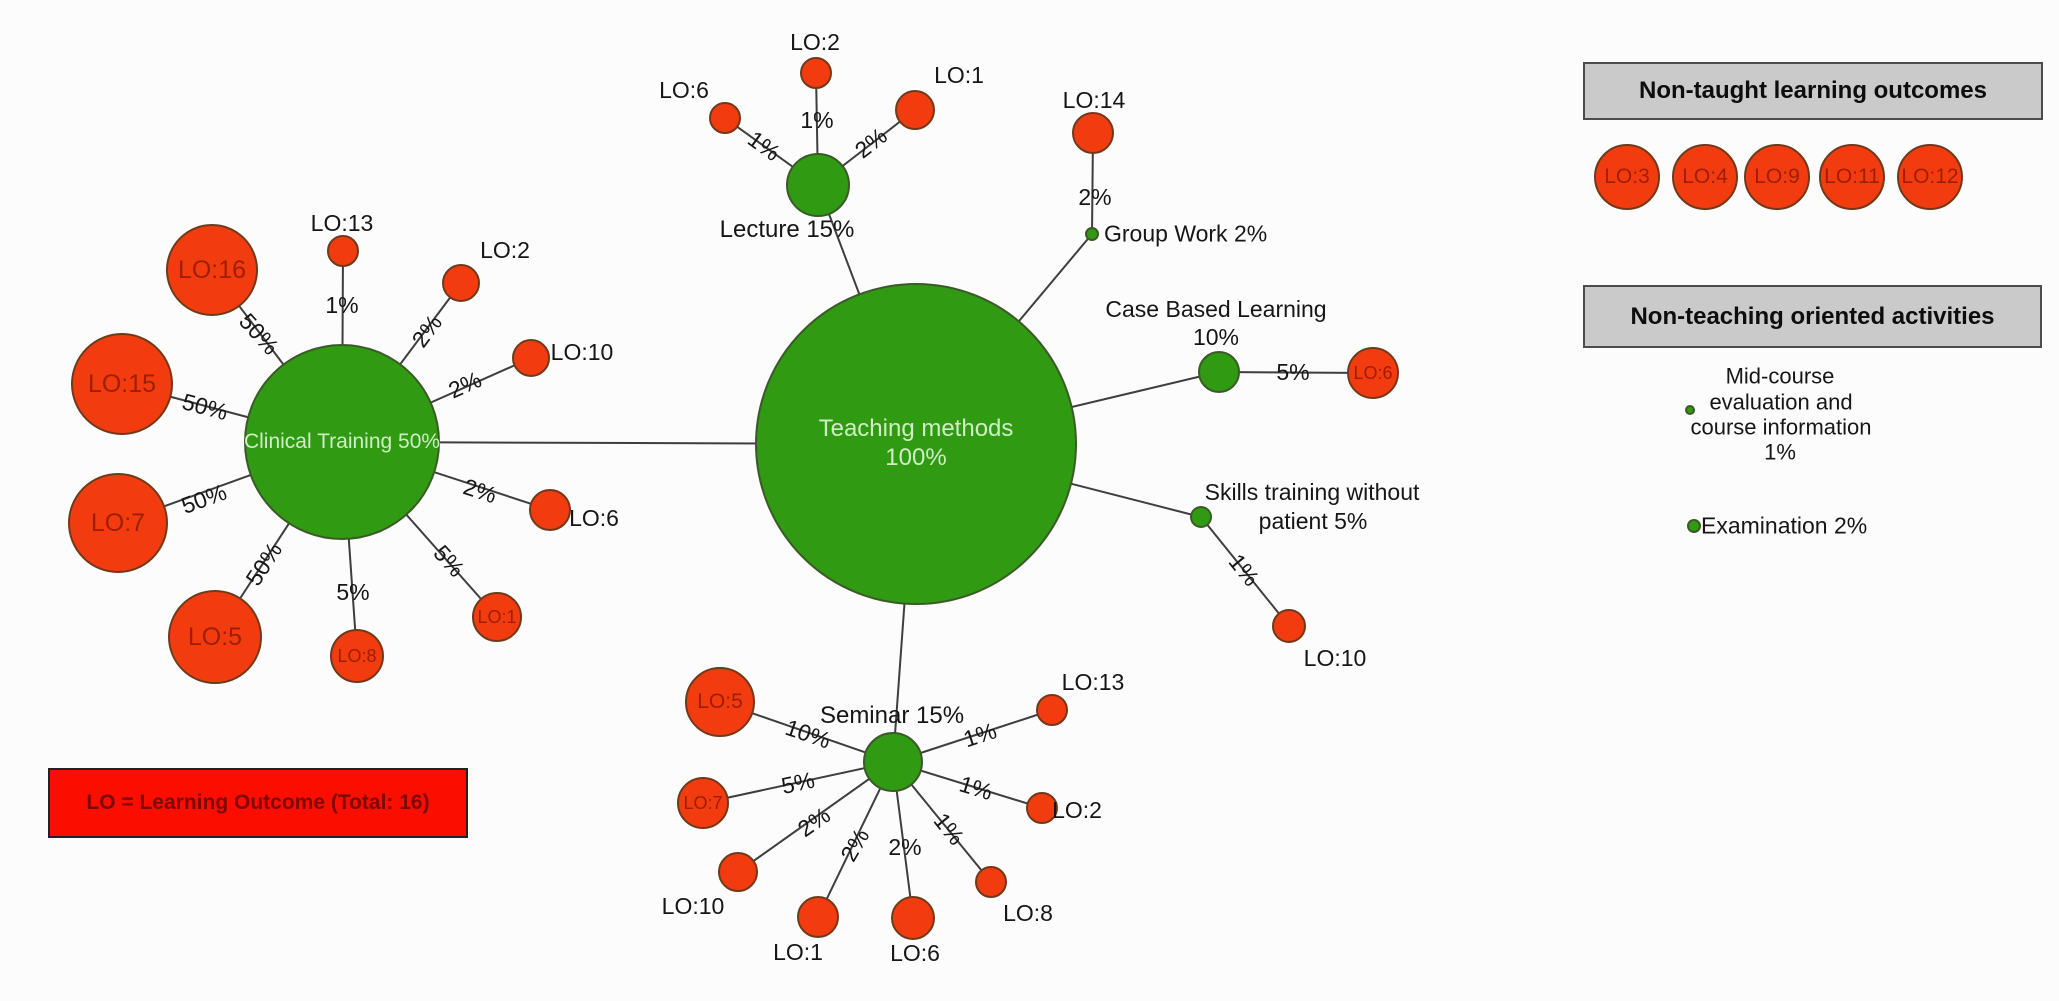 Image resolution: width=2059 pixels, height=1001 pixels. What do you see at coordinates (1335, 657) in the screenshot?
I see `skills-lo10-label: LO:10` at bounding box center [1335, 657].